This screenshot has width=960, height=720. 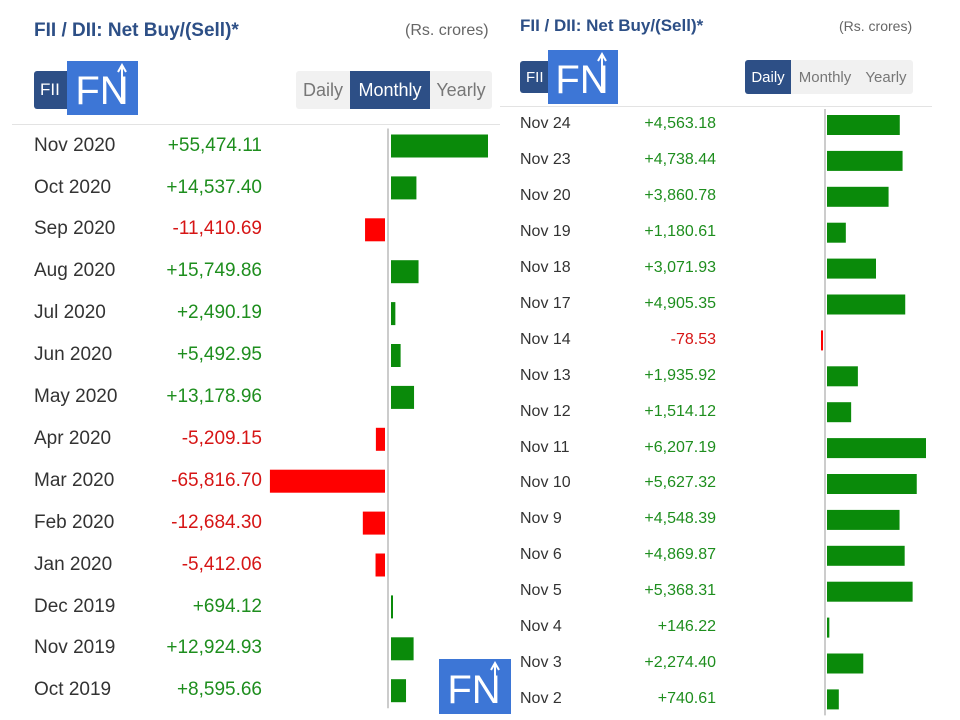 I want to click on row-label: Apr 2020, so click(x=73, y=438).